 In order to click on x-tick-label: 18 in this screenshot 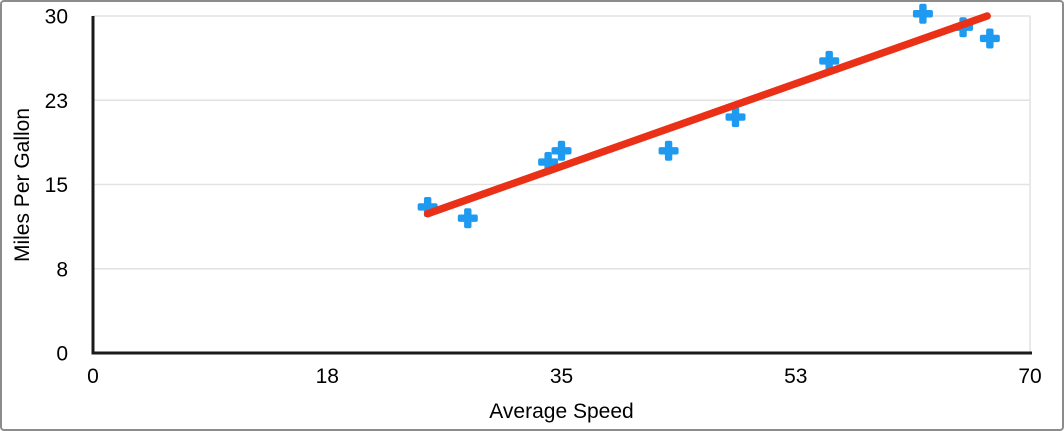, I will do `click(327, 376)`.